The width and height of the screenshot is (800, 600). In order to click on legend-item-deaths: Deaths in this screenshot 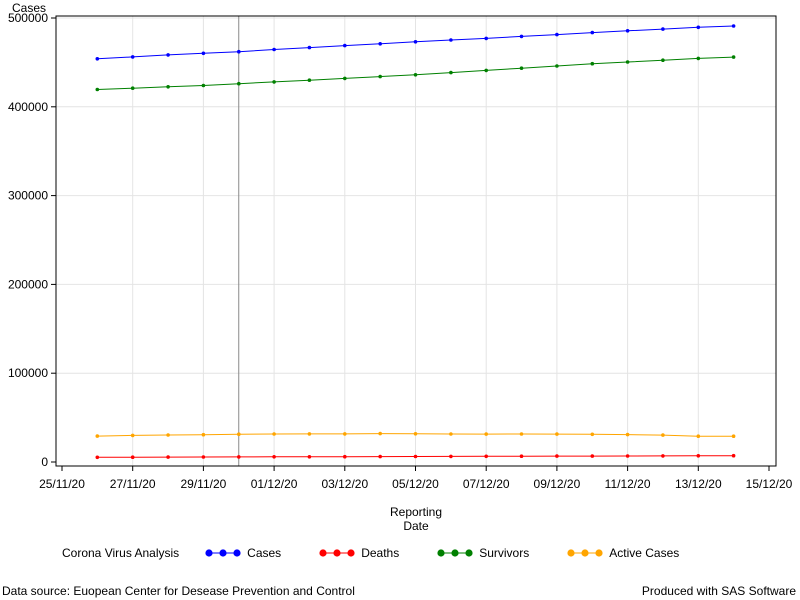, I will do `click(359, 553)`.